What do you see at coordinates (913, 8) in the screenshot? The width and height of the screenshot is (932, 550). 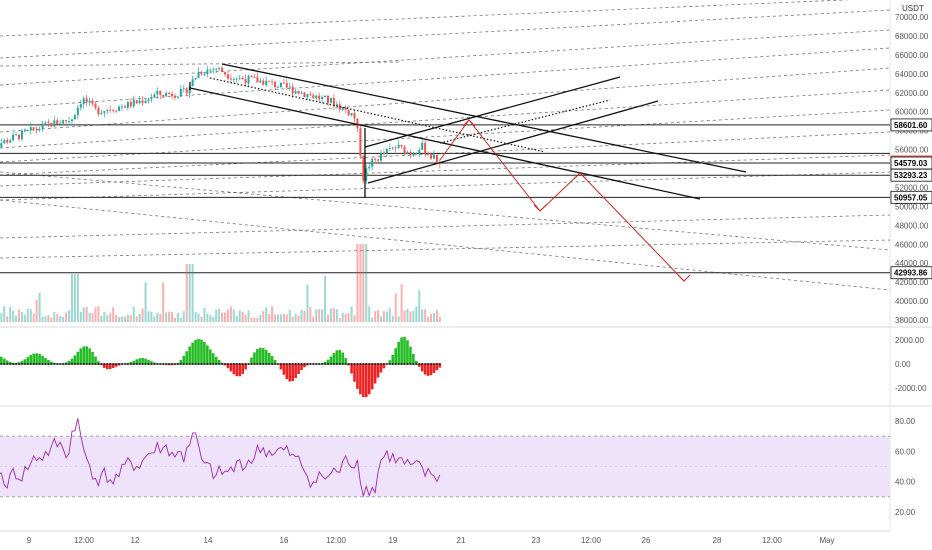 I see `currency-label: USDT` at bounding box center [913, 8].